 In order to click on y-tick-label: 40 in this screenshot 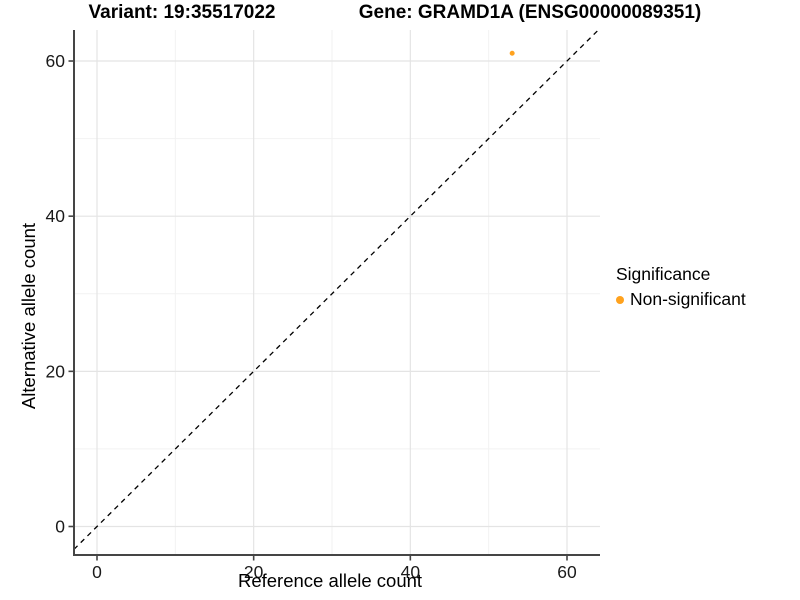, I will do `click(56, 216)`.